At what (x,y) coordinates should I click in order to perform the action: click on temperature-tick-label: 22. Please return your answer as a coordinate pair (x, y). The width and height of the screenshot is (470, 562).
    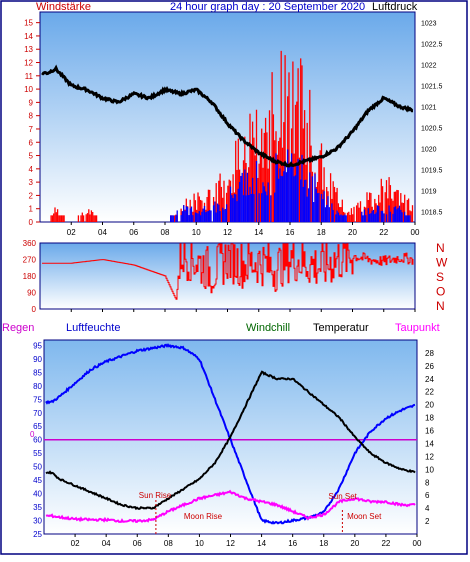
    Looking at the image, I should click on (429, 392).